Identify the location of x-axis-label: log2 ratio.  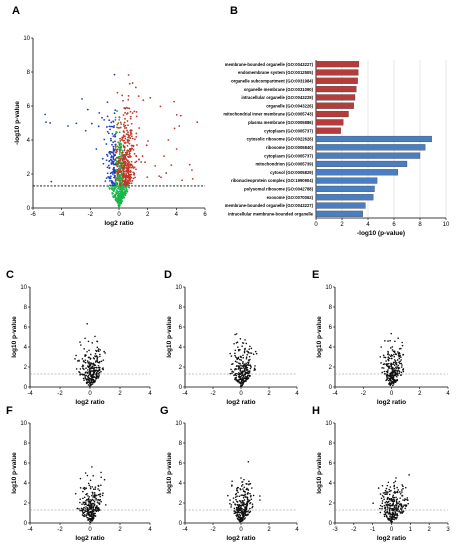
(89, 402).